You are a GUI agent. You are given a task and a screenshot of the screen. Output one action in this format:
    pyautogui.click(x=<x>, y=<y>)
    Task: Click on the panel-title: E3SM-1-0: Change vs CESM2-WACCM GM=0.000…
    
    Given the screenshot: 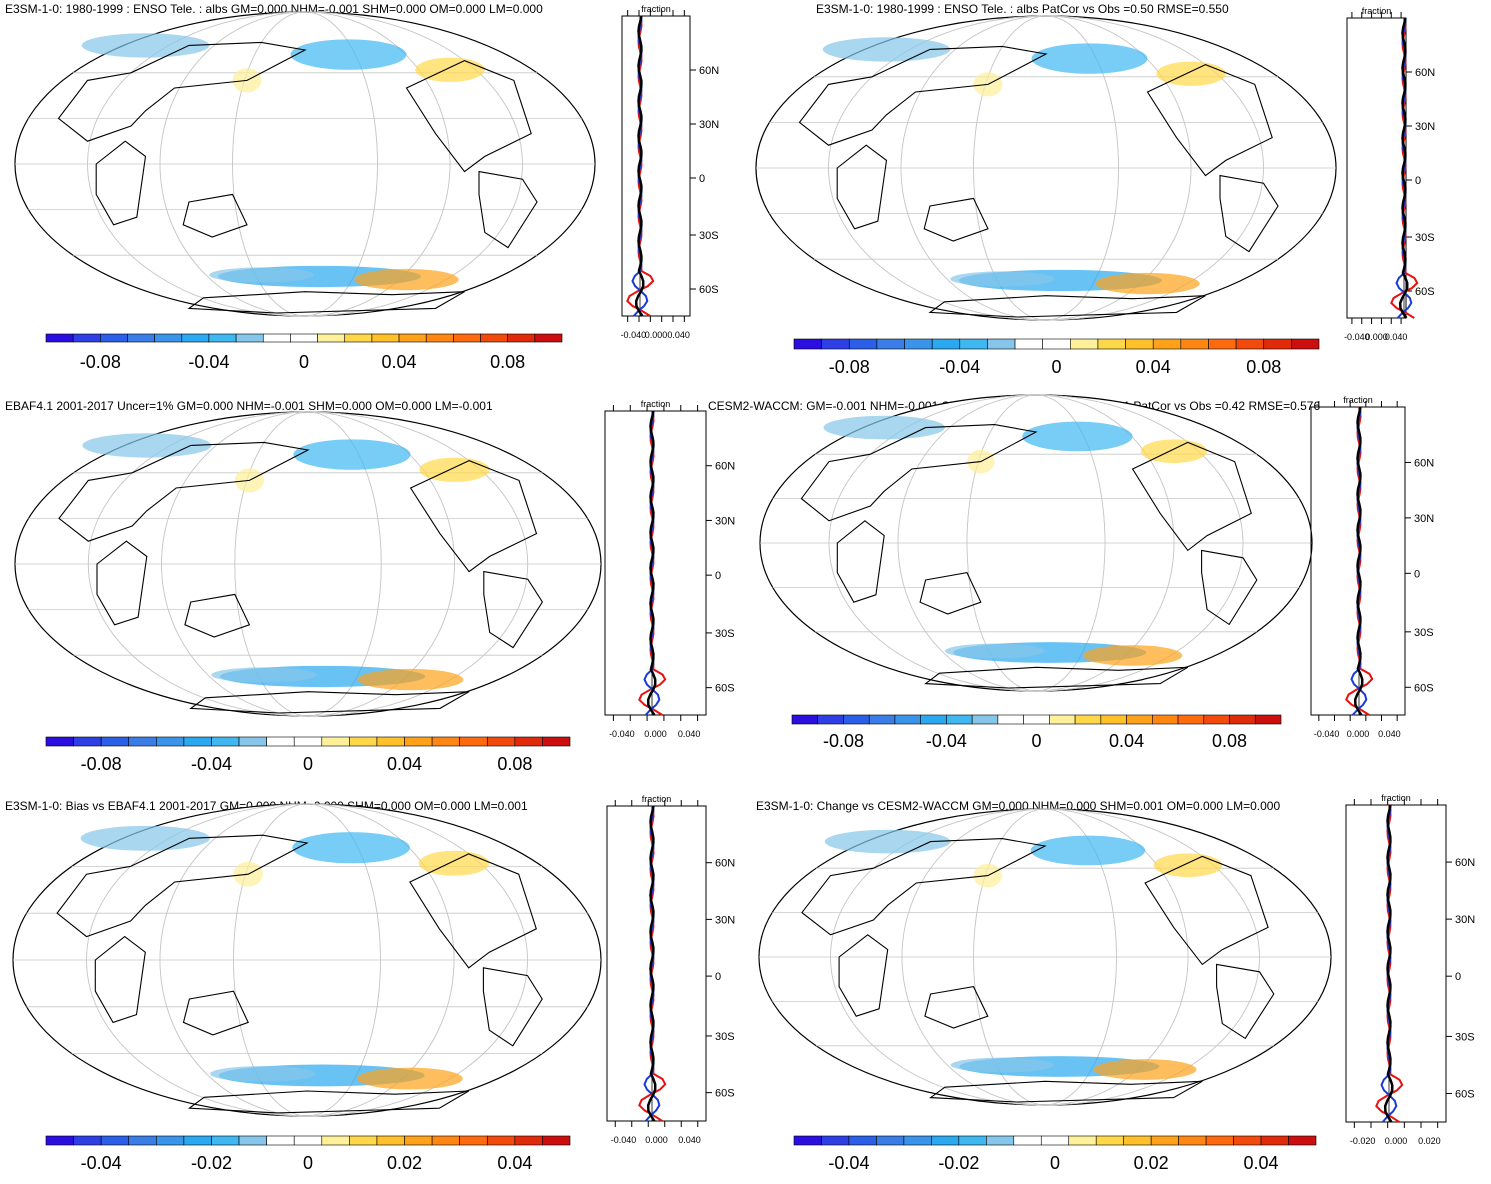 What is the action you would take?
    pyautogui.click(x=1018, y=806)
    